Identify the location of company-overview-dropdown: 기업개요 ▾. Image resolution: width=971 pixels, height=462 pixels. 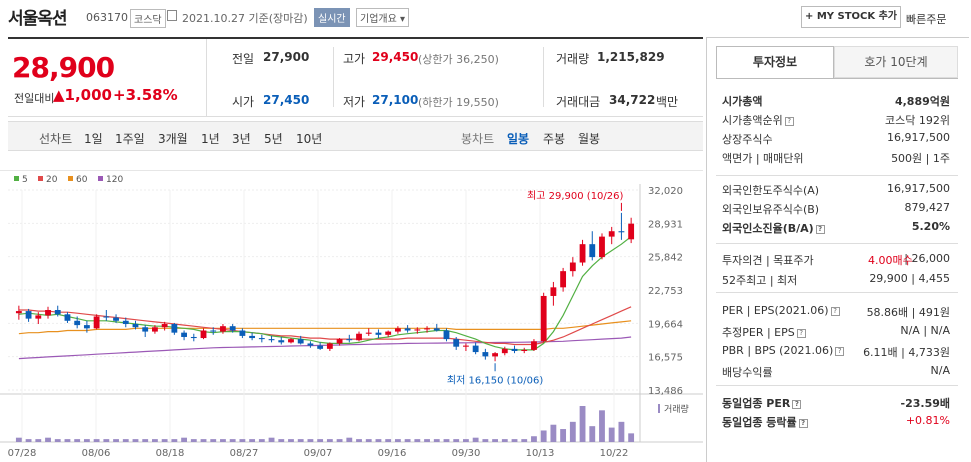
(382, 17).